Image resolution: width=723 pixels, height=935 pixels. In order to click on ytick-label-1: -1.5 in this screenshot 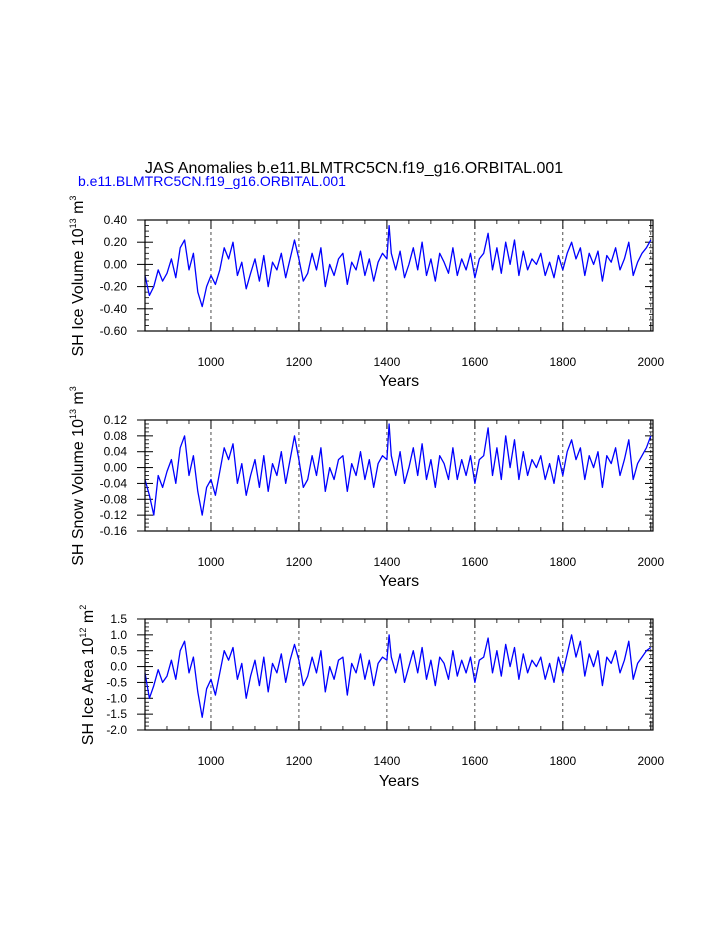, I will do `click(116, 714)`.